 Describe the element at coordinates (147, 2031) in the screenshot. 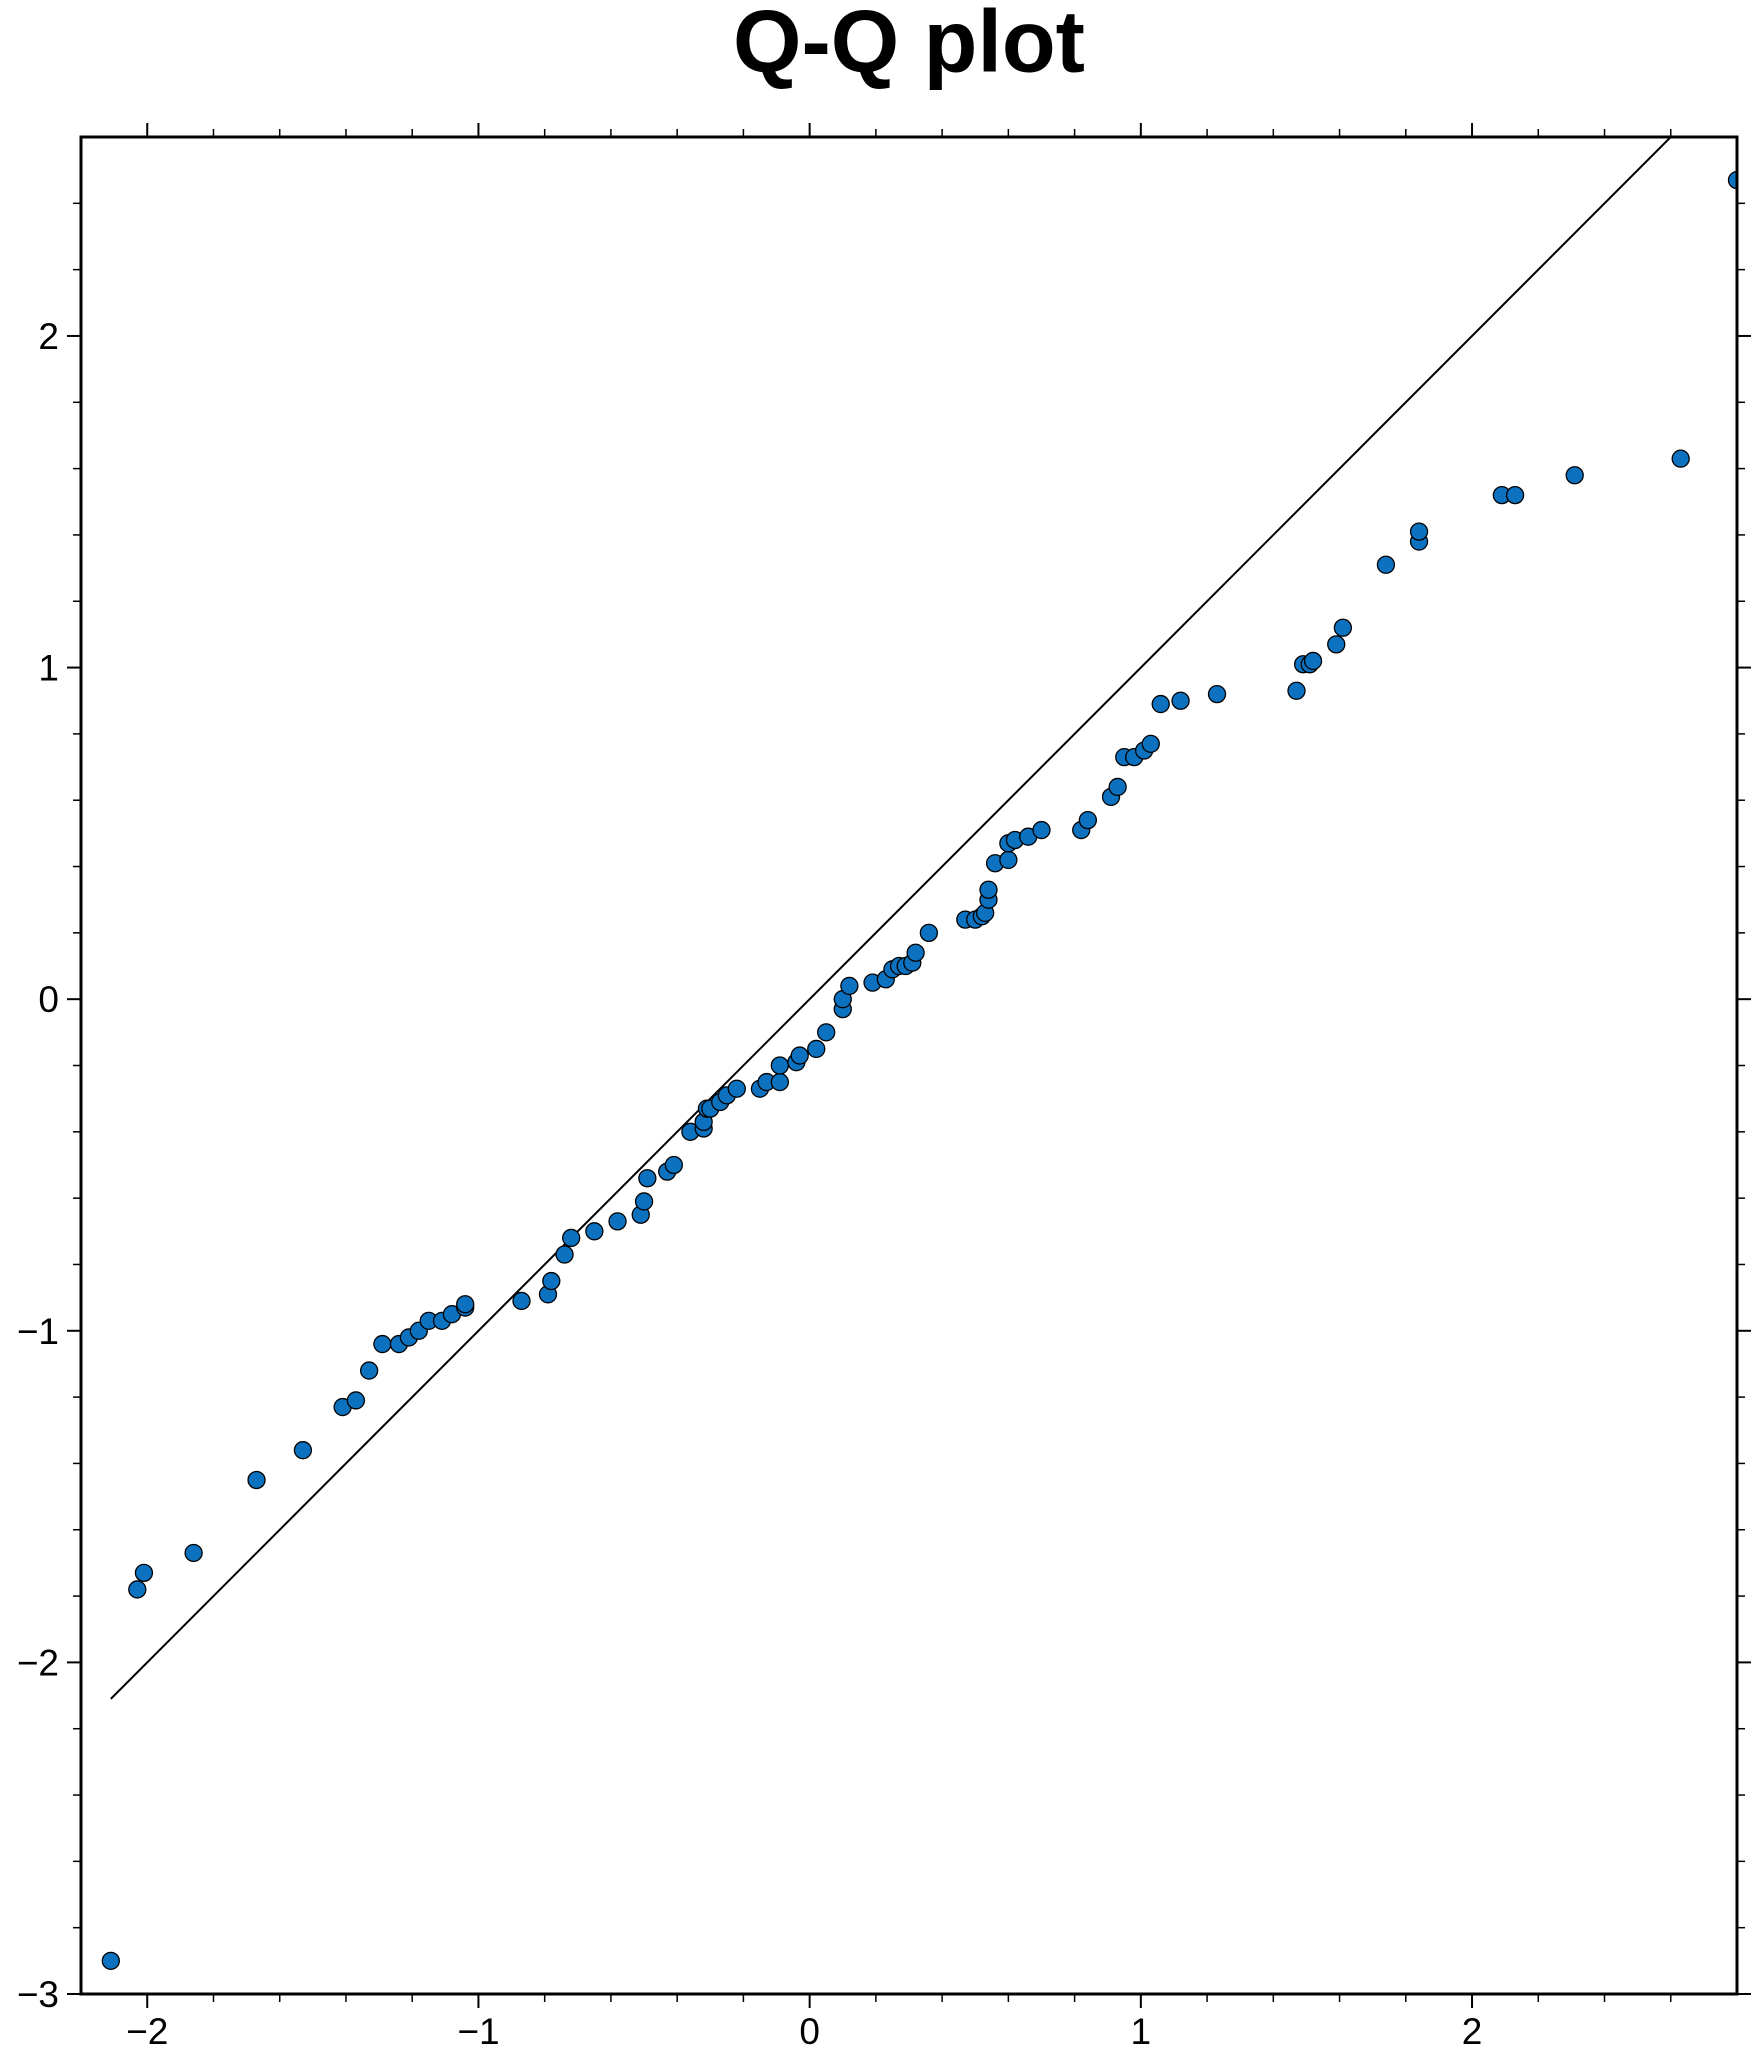

I see `x-tick-label: −2` at that location.